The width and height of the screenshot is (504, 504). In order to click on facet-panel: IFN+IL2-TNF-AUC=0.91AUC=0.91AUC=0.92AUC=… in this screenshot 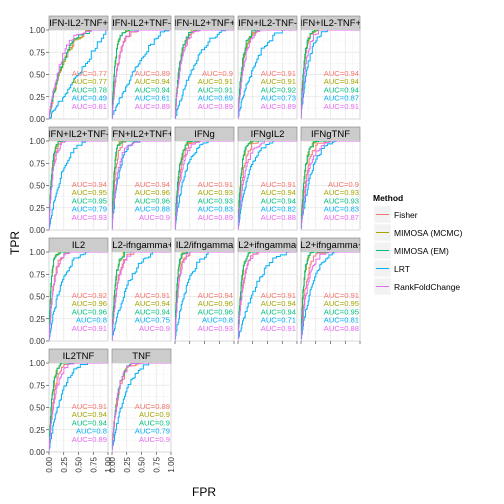, I will do `click(267, 67)`.